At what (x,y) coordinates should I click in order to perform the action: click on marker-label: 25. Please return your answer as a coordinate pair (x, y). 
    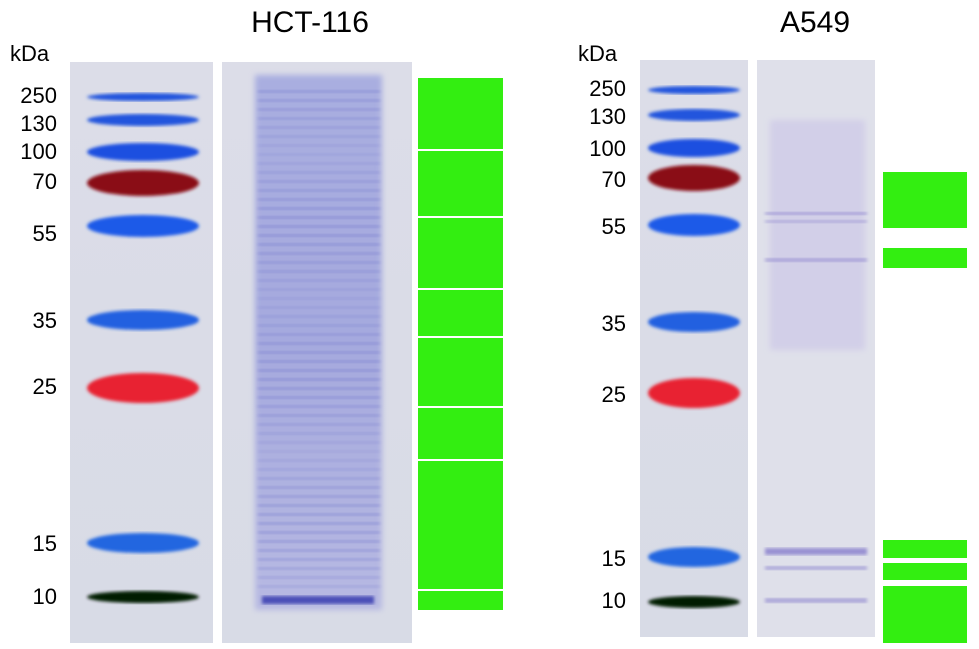
    Looking at the image, I should click on (614, 394).